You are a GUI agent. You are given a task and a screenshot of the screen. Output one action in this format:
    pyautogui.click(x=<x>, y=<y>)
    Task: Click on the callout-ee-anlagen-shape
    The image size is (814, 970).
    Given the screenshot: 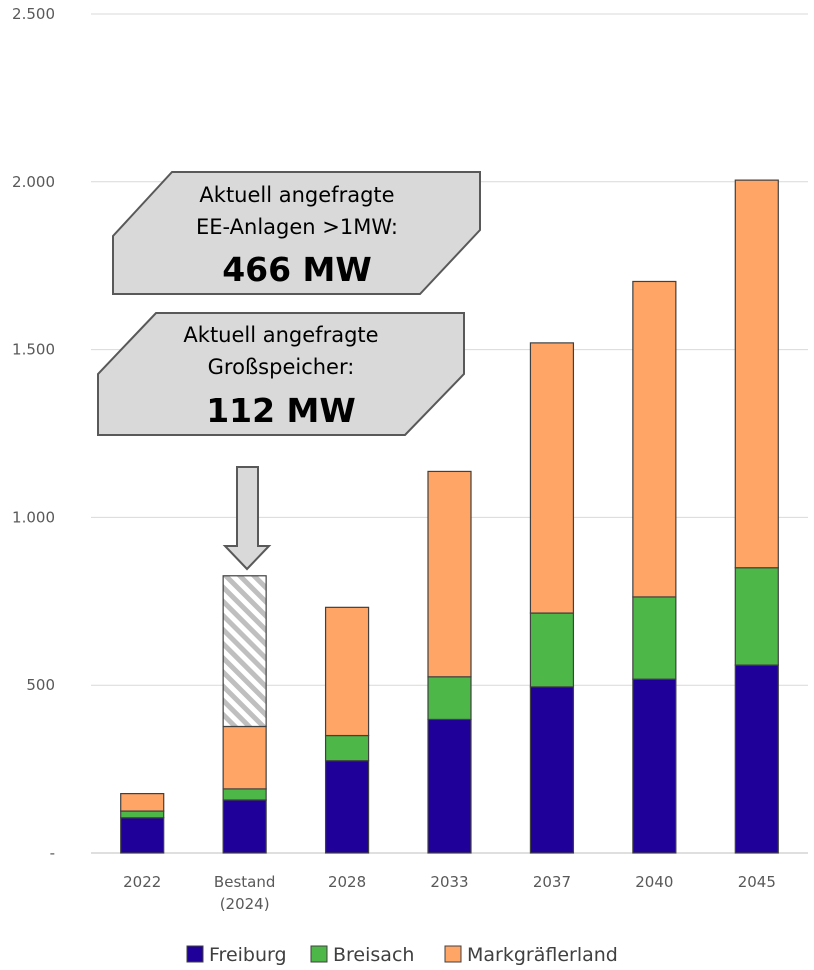 What is the action you would take?
    pyautogui.click(x=296, y=233)
    